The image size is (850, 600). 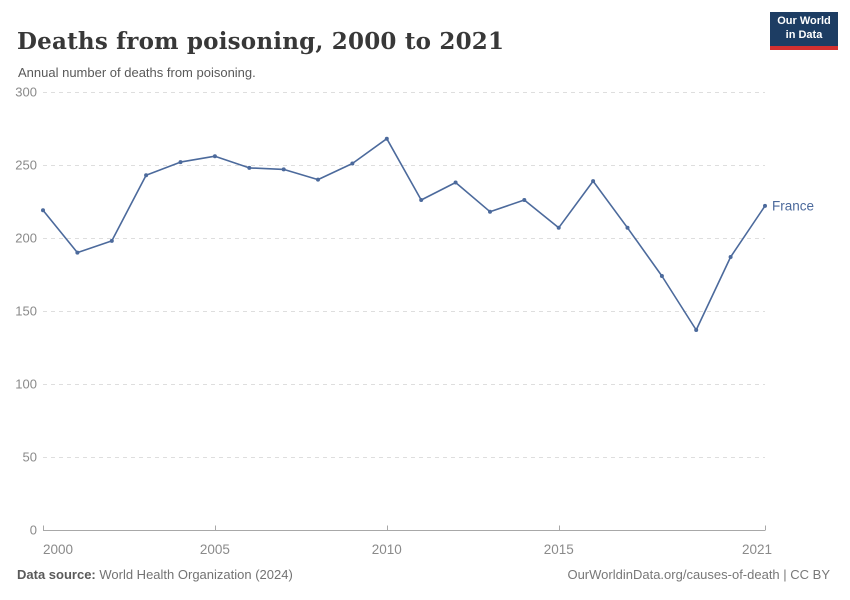 What do you see at coordinates (490, 211) in the screenshot?
I see `data-point-france-2013` at bounding box center [490, 211].